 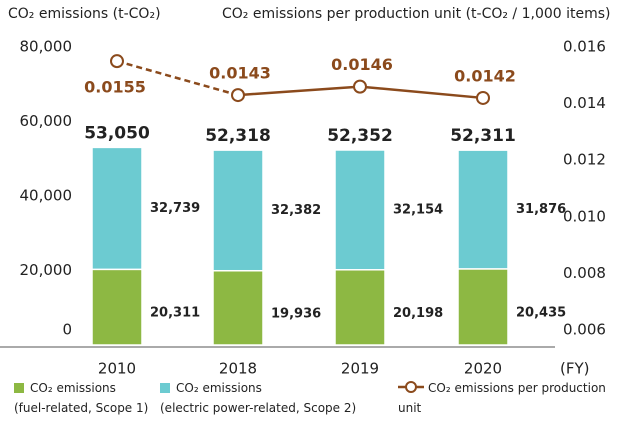 What do you see at coordinates (418, 313) in the screenshot?
I see `bar-value-label: 20,198` at bounding box center [418, 313].